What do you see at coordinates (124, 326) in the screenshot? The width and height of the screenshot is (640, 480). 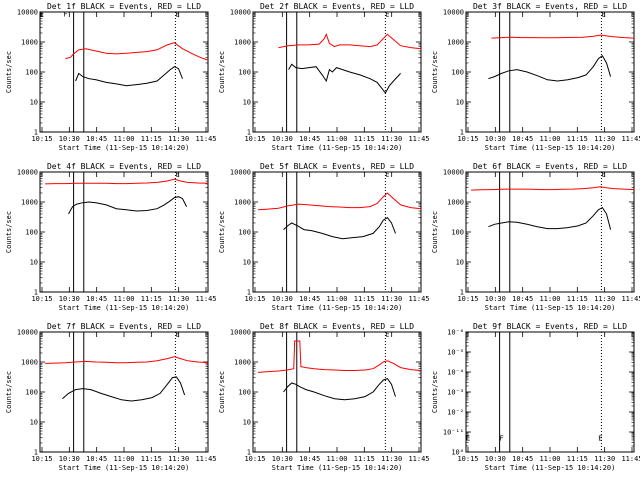 I see `panel-title: Det 7f BLACK = Events, RED = LLD` at bounding box center [124, 326].